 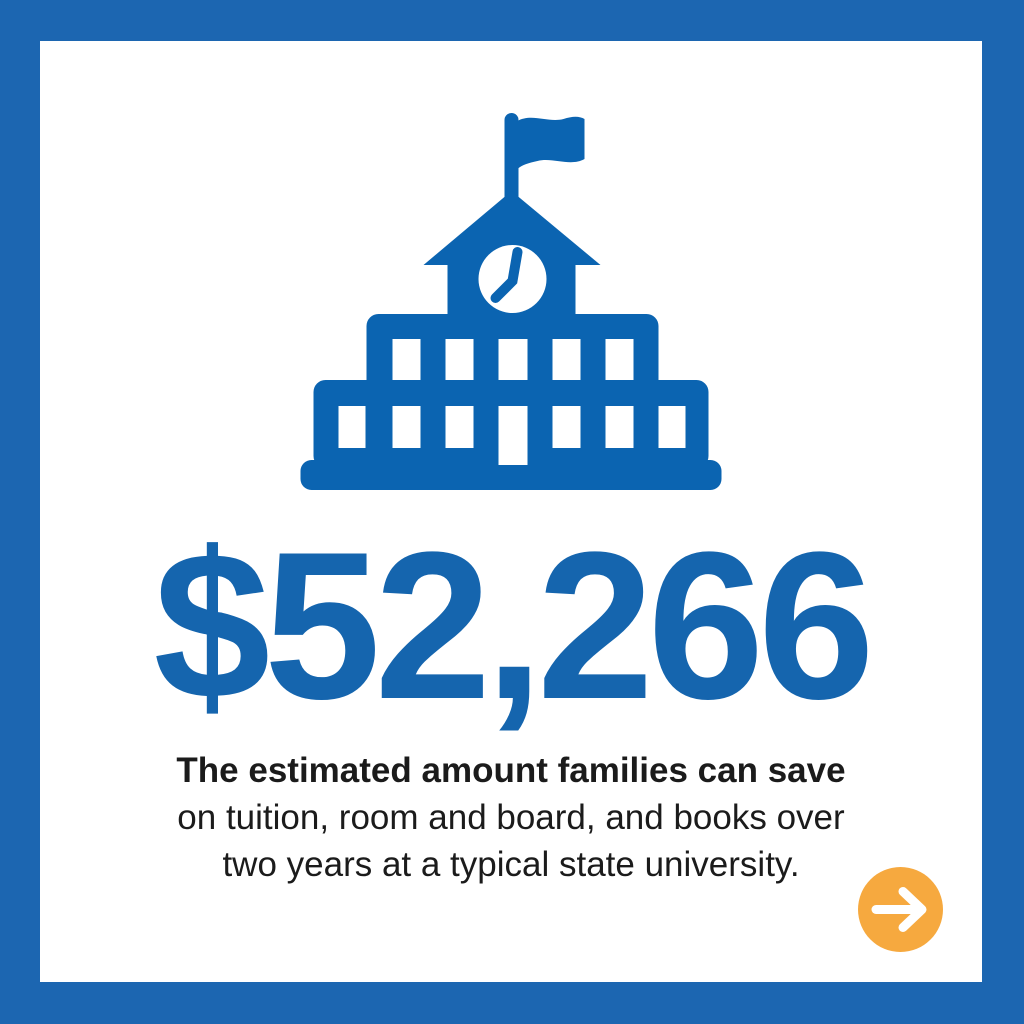 I want to click on arrow-right-icon, so click(x=899, y=909).